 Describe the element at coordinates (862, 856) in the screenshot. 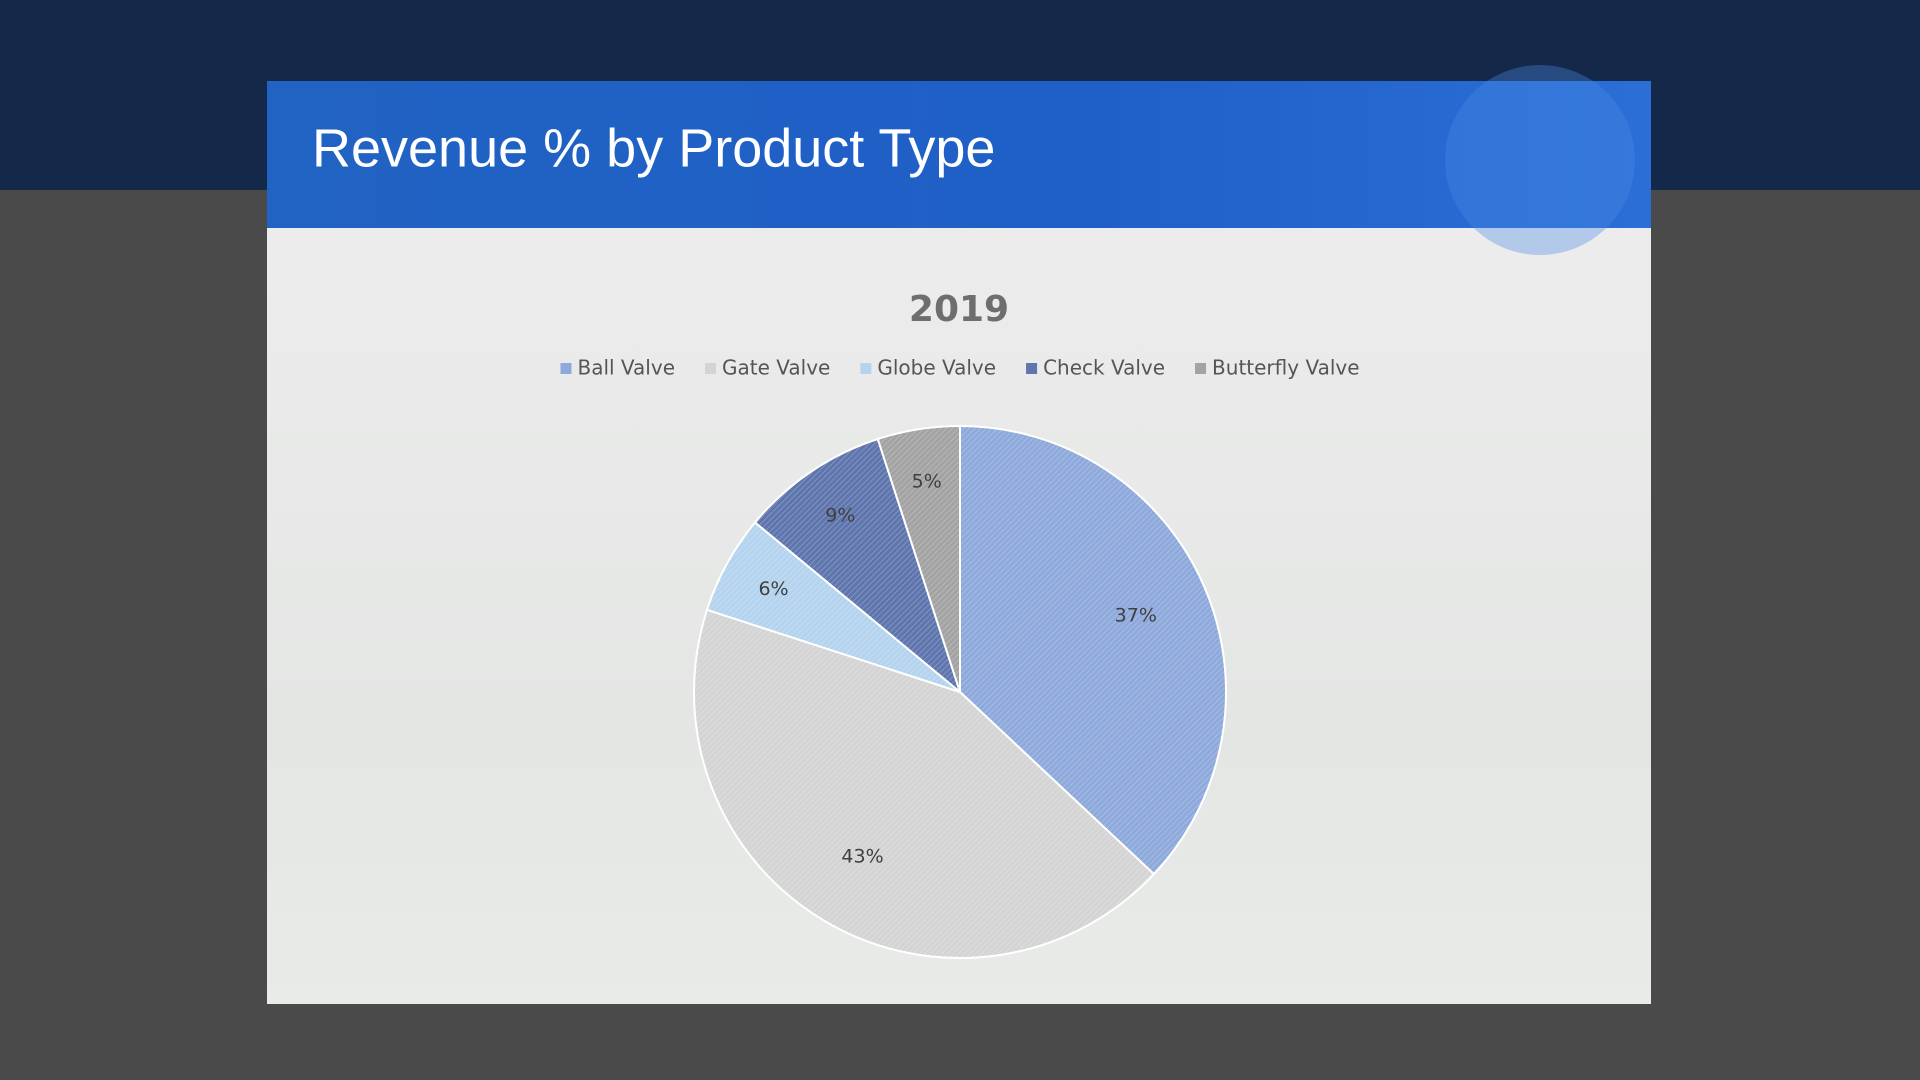

I see `data-label: 43%` at that location.